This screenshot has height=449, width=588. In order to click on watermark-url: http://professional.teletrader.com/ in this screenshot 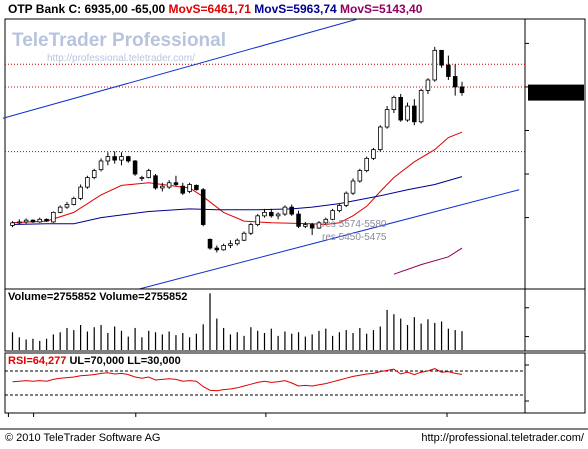, I will do `click(121, 58)`.